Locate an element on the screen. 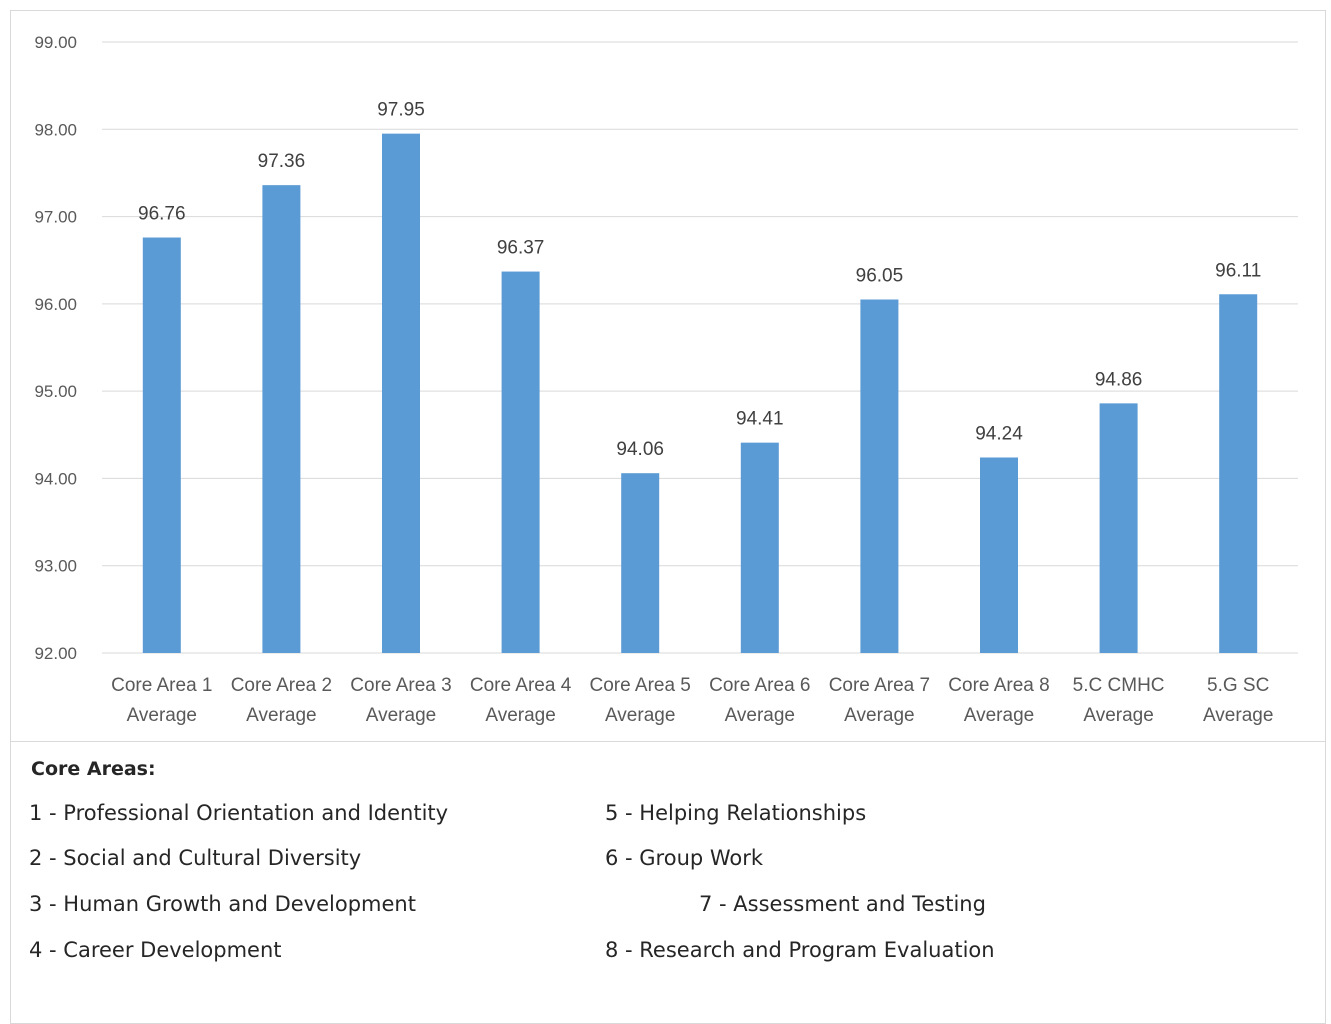  x-category-label: Core Area 2 is located at coordinates (281, 685).